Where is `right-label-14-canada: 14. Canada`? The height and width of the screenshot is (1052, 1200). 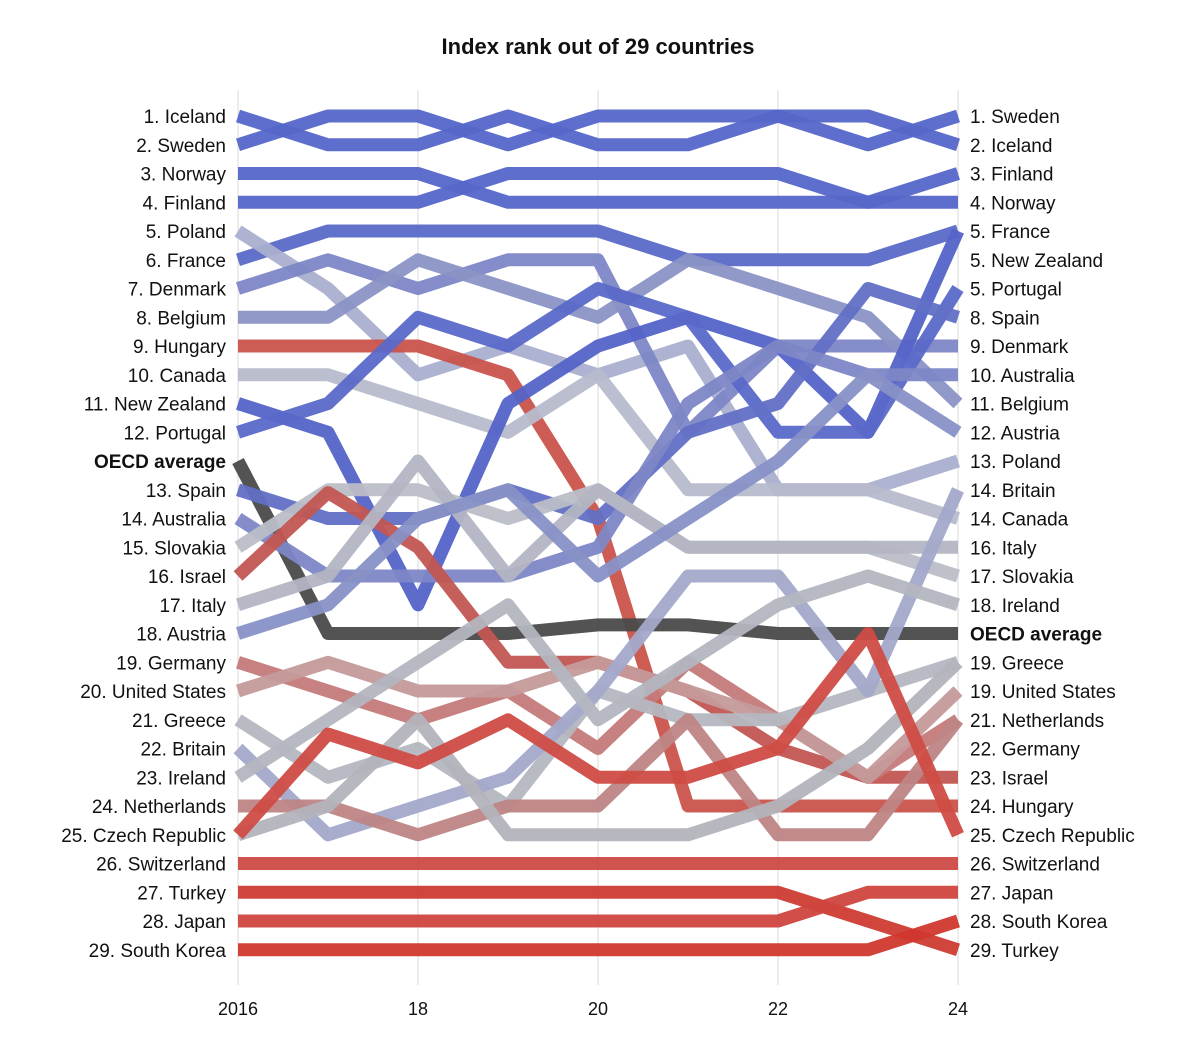 right-label-14-canada: 14. Canada is located at coordinates (1019, 520).